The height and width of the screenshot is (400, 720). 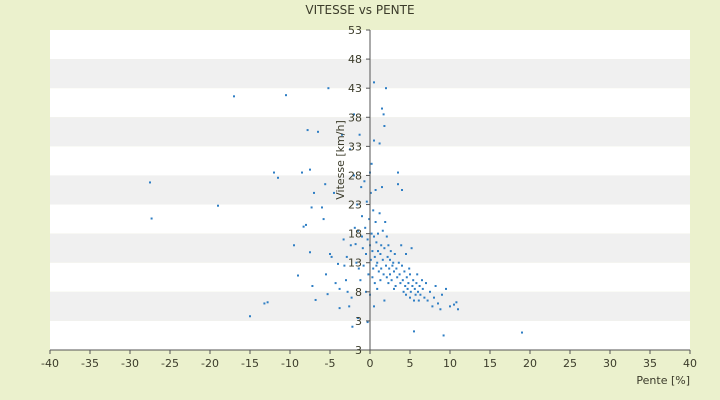 What do you see at coordinates (355, 263) in the screenshot?
I see `y-tick-label: 13` at bounding box center [355, 263].